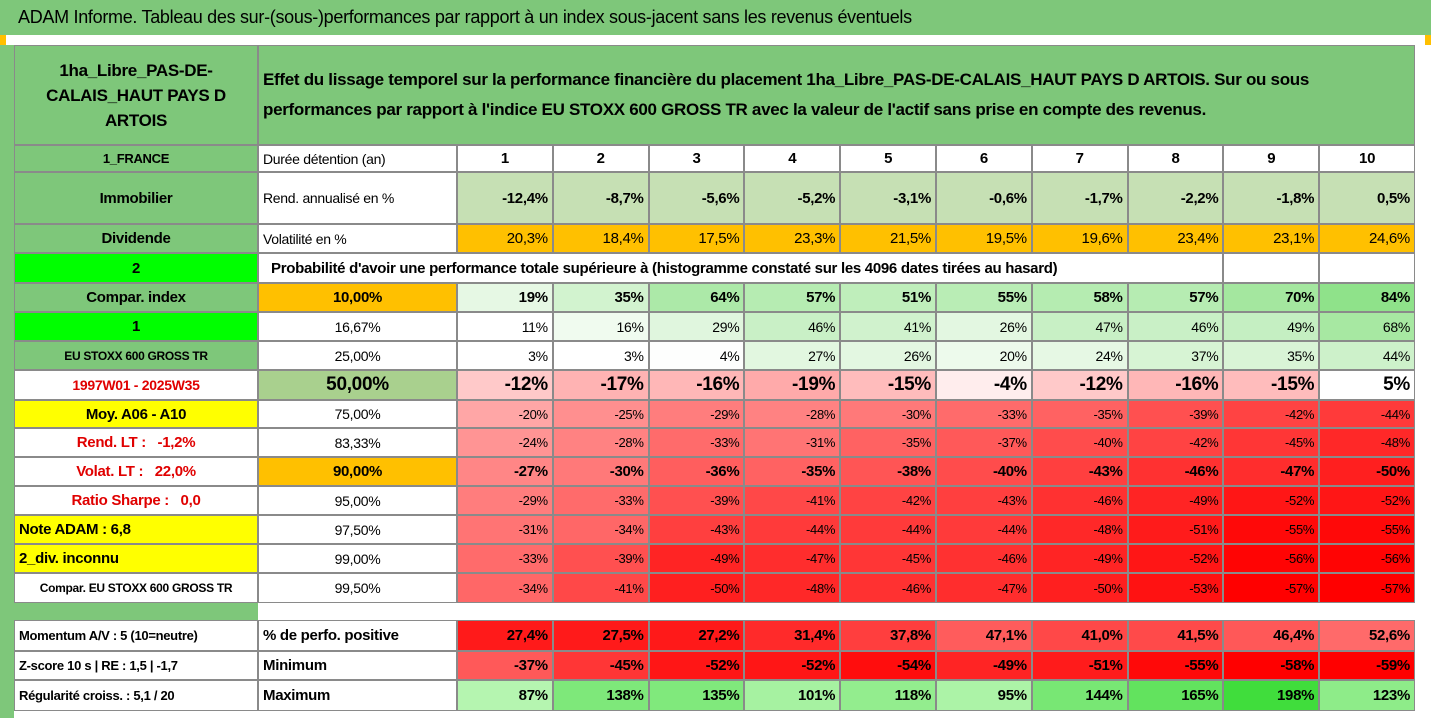  I want to click on value-cell: 68%, so click(1367, 326).